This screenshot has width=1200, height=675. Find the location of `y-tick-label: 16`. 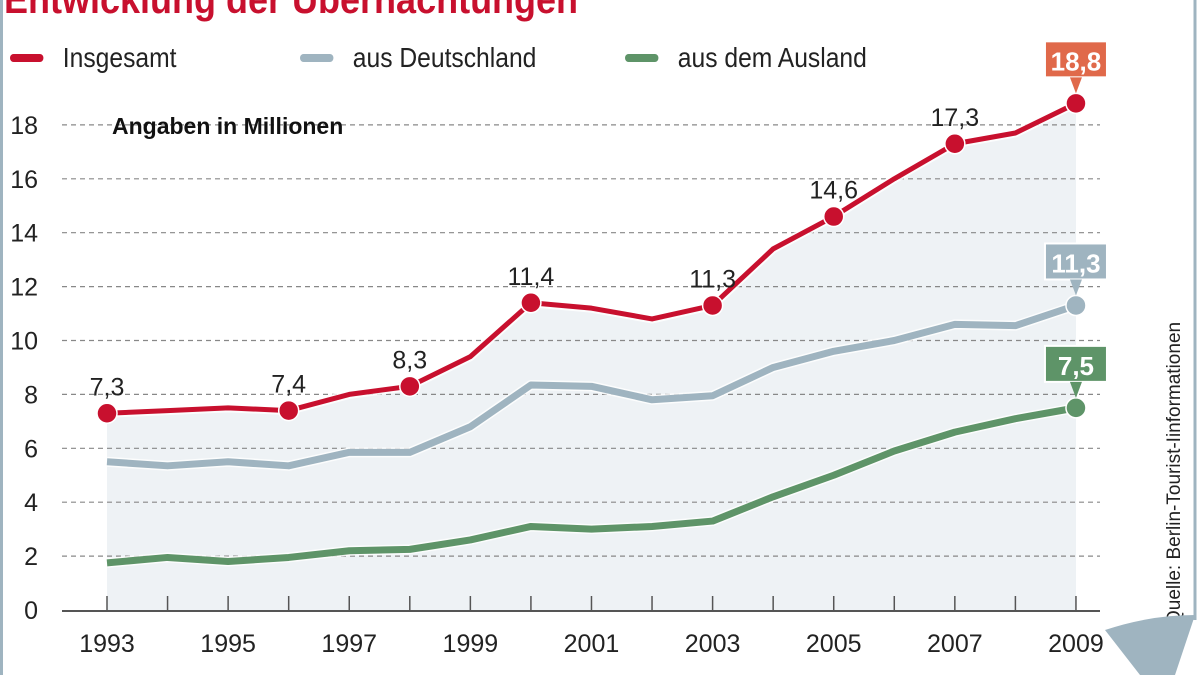

y-tick-label: 16 is located at coordinates (24, 180).